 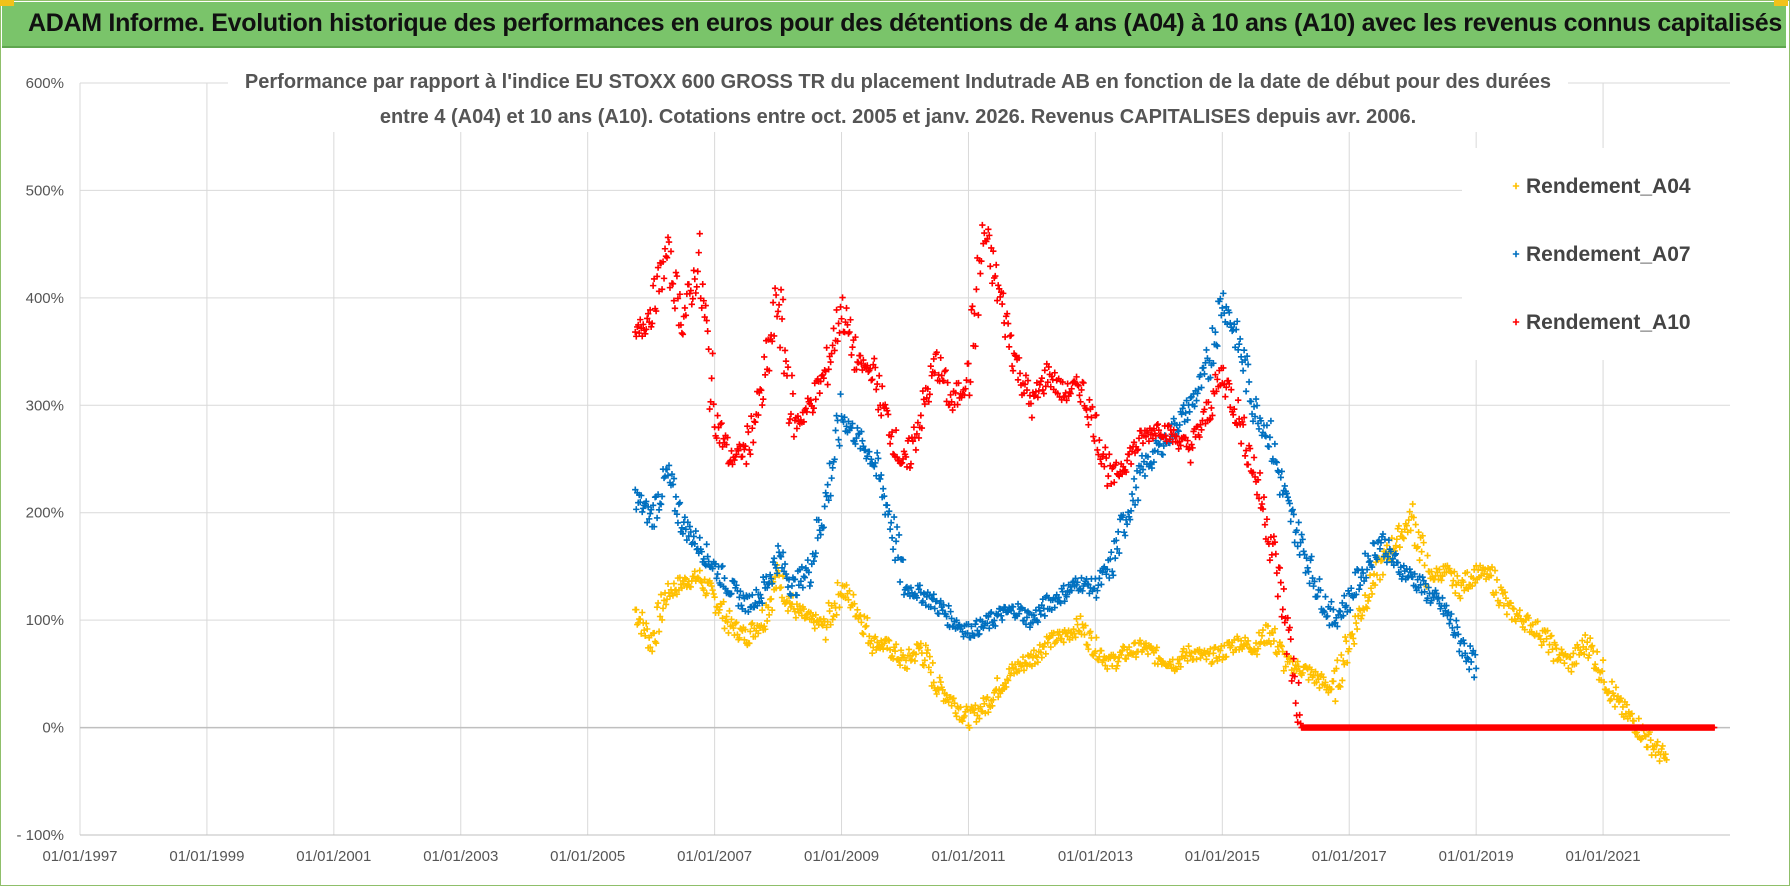 What do you see at coordinates (1608, 254) in the screenshot?
I see `legend-label: Rendement_A07` at bounding box center [1608, 254].